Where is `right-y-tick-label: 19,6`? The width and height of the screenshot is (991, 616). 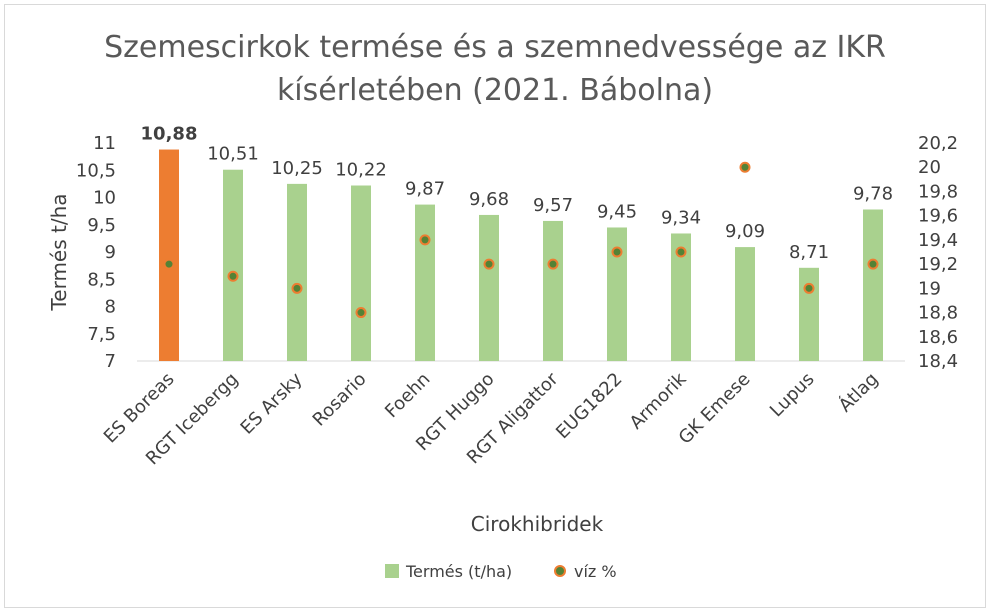 right-y-tick-label: 19,6 is located at coordinates (938, 216).